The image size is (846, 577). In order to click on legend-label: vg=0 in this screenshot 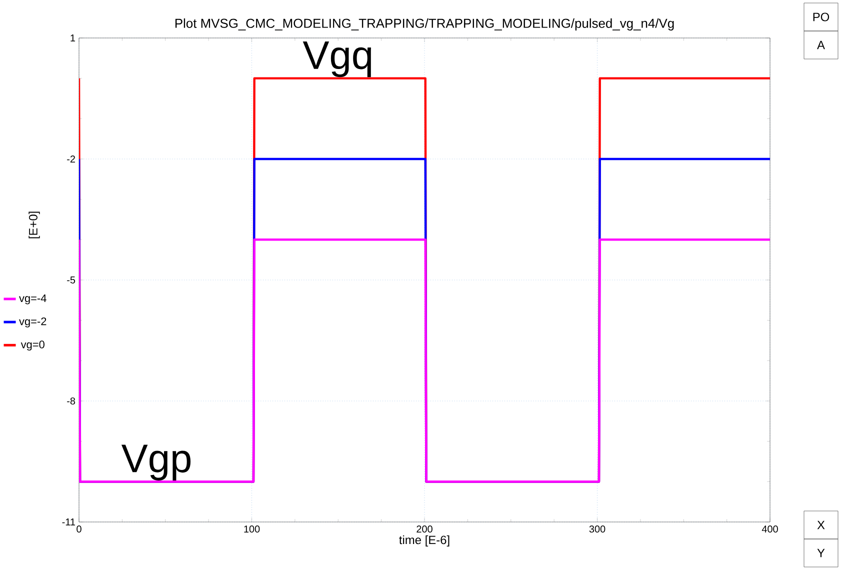, I will do `click(32, 345)`.